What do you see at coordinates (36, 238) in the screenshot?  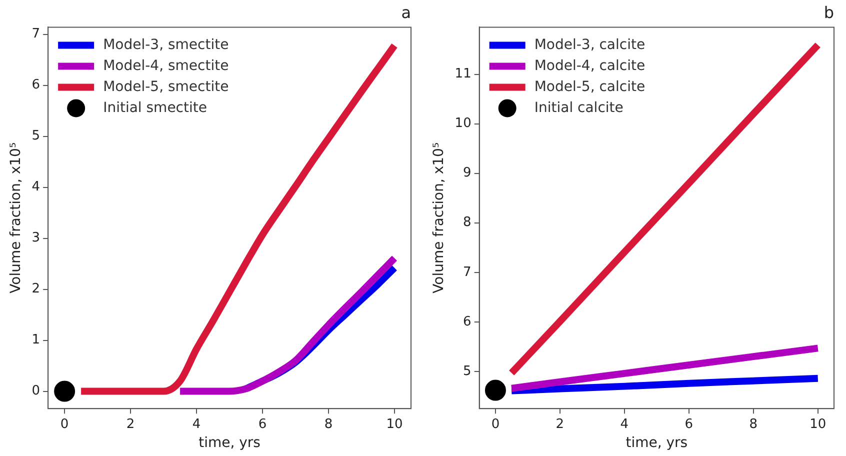 I see `y-tick-label: 3` at bounding box center [36, 238].